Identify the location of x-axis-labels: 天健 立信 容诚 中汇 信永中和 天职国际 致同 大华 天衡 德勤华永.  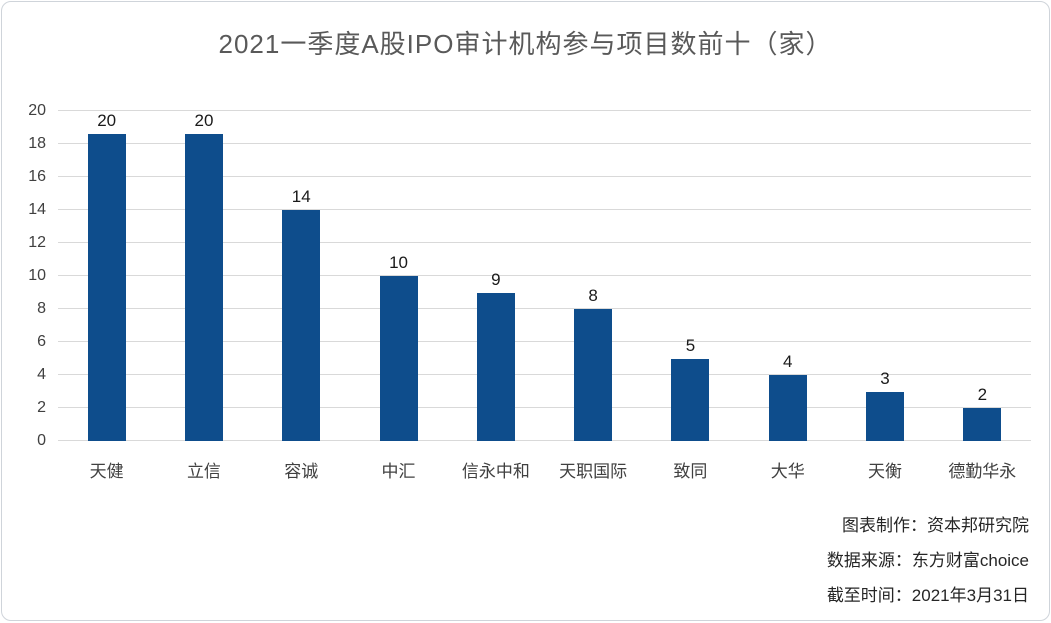
(544, 469).